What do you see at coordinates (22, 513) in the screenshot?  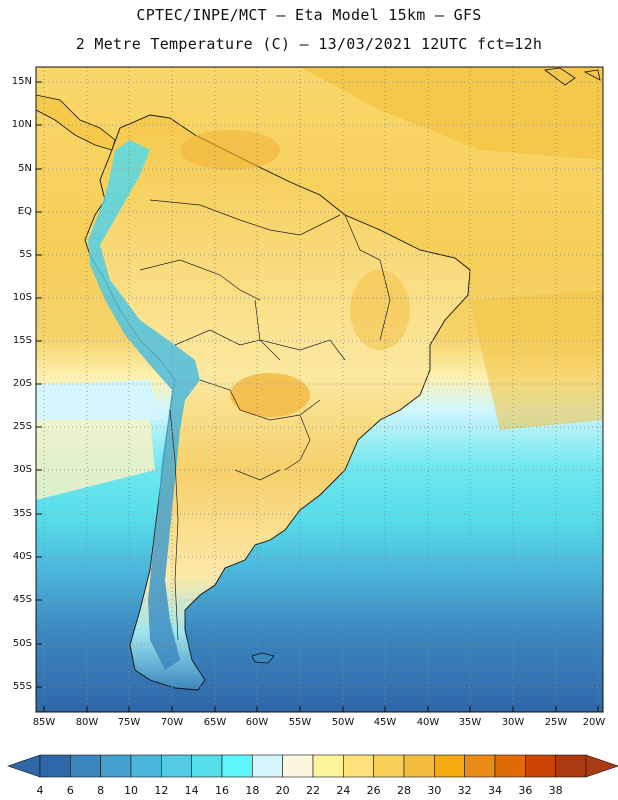 I see `lat-label: 35S` at bounding box center [22, 513].